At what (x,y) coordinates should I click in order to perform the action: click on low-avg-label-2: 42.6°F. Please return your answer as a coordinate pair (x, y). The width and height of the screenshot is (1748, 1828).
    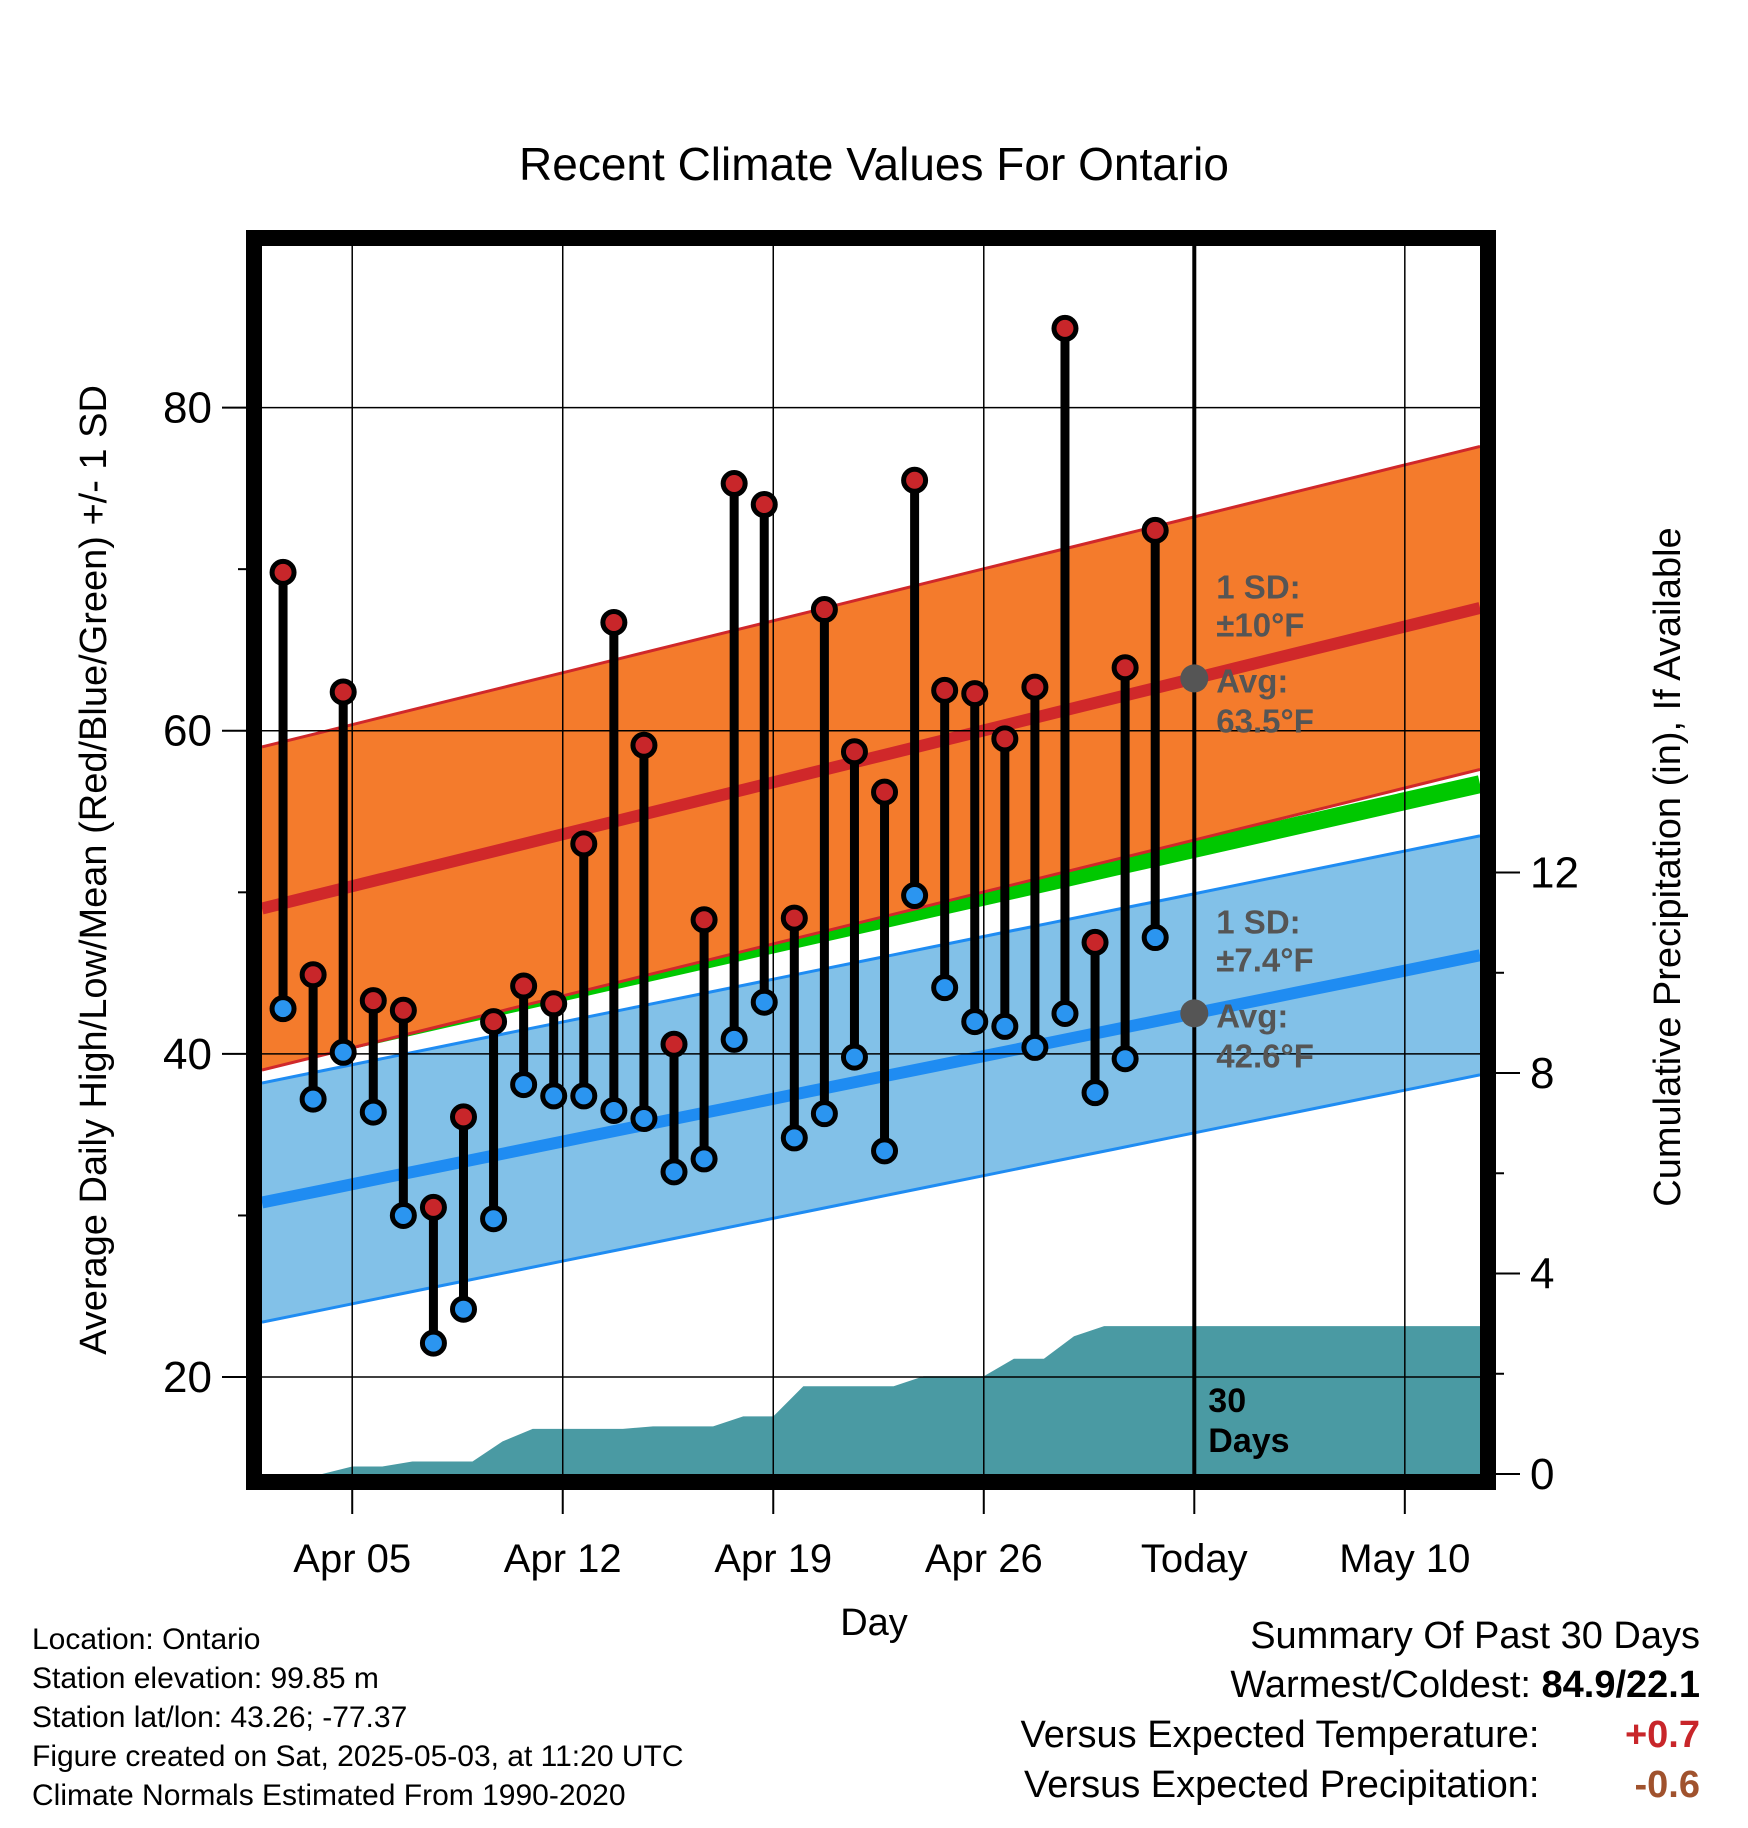
    Looking at the image, I should click on (1265, 1055).